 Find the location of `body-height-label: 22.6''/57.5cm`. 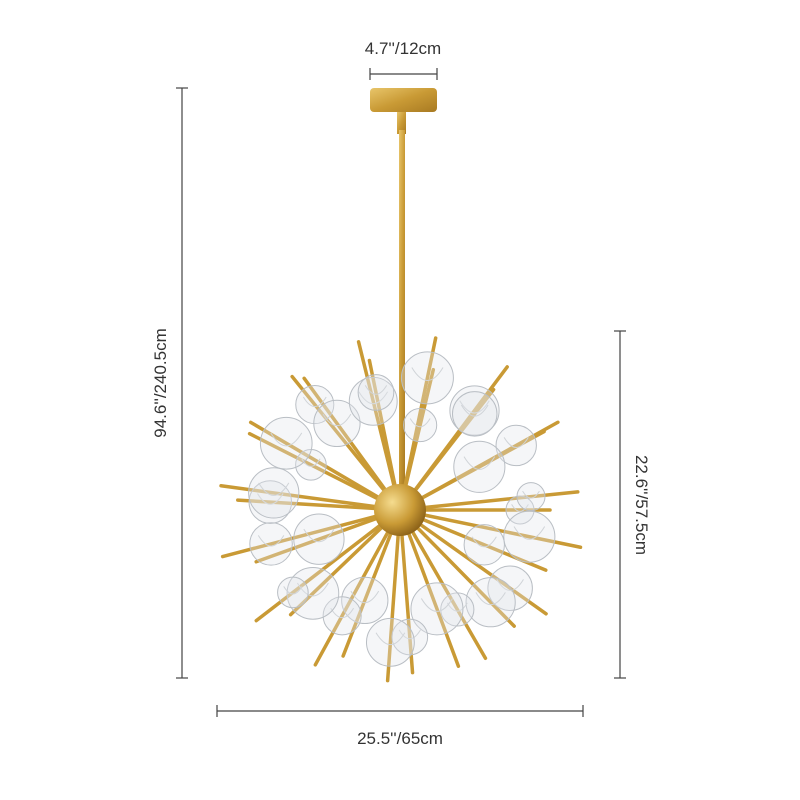

body-height-label: 22.6''/57.5cm is located at coordinates (641, 505).